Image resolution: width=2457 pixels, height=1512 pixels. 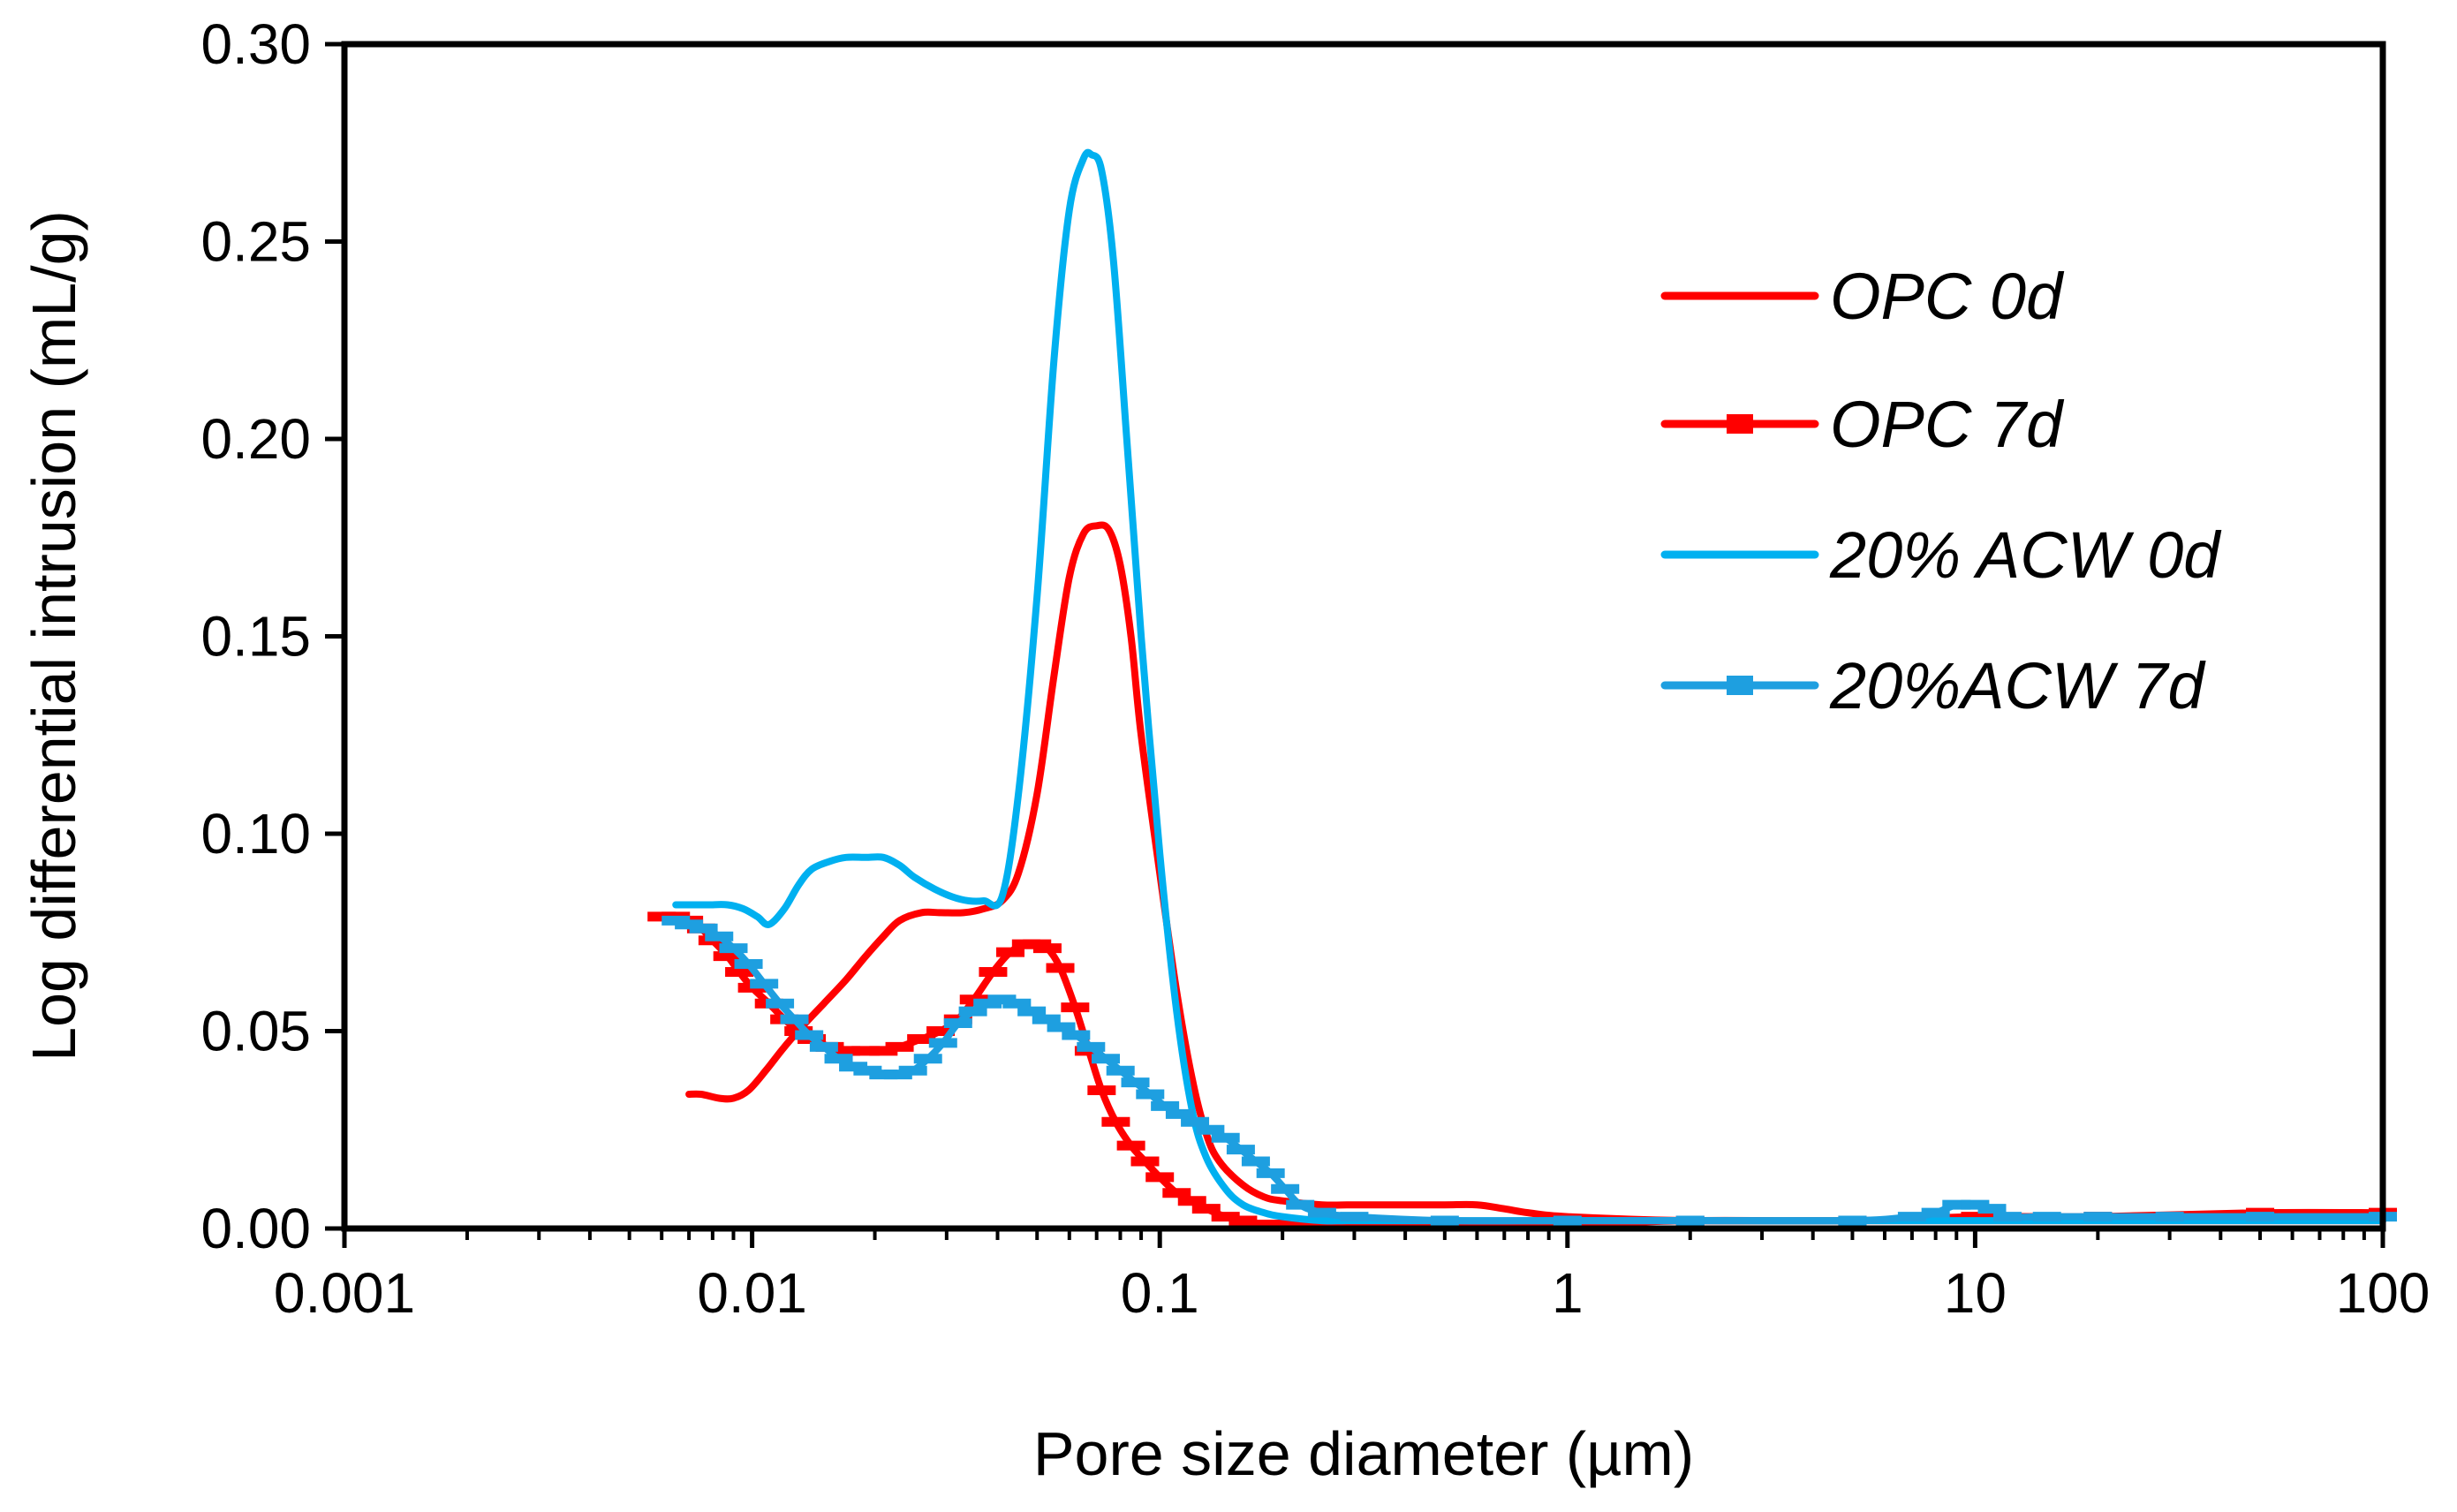 I want to click on x-tick-label: 0.01, so click(x=752, y=1293).